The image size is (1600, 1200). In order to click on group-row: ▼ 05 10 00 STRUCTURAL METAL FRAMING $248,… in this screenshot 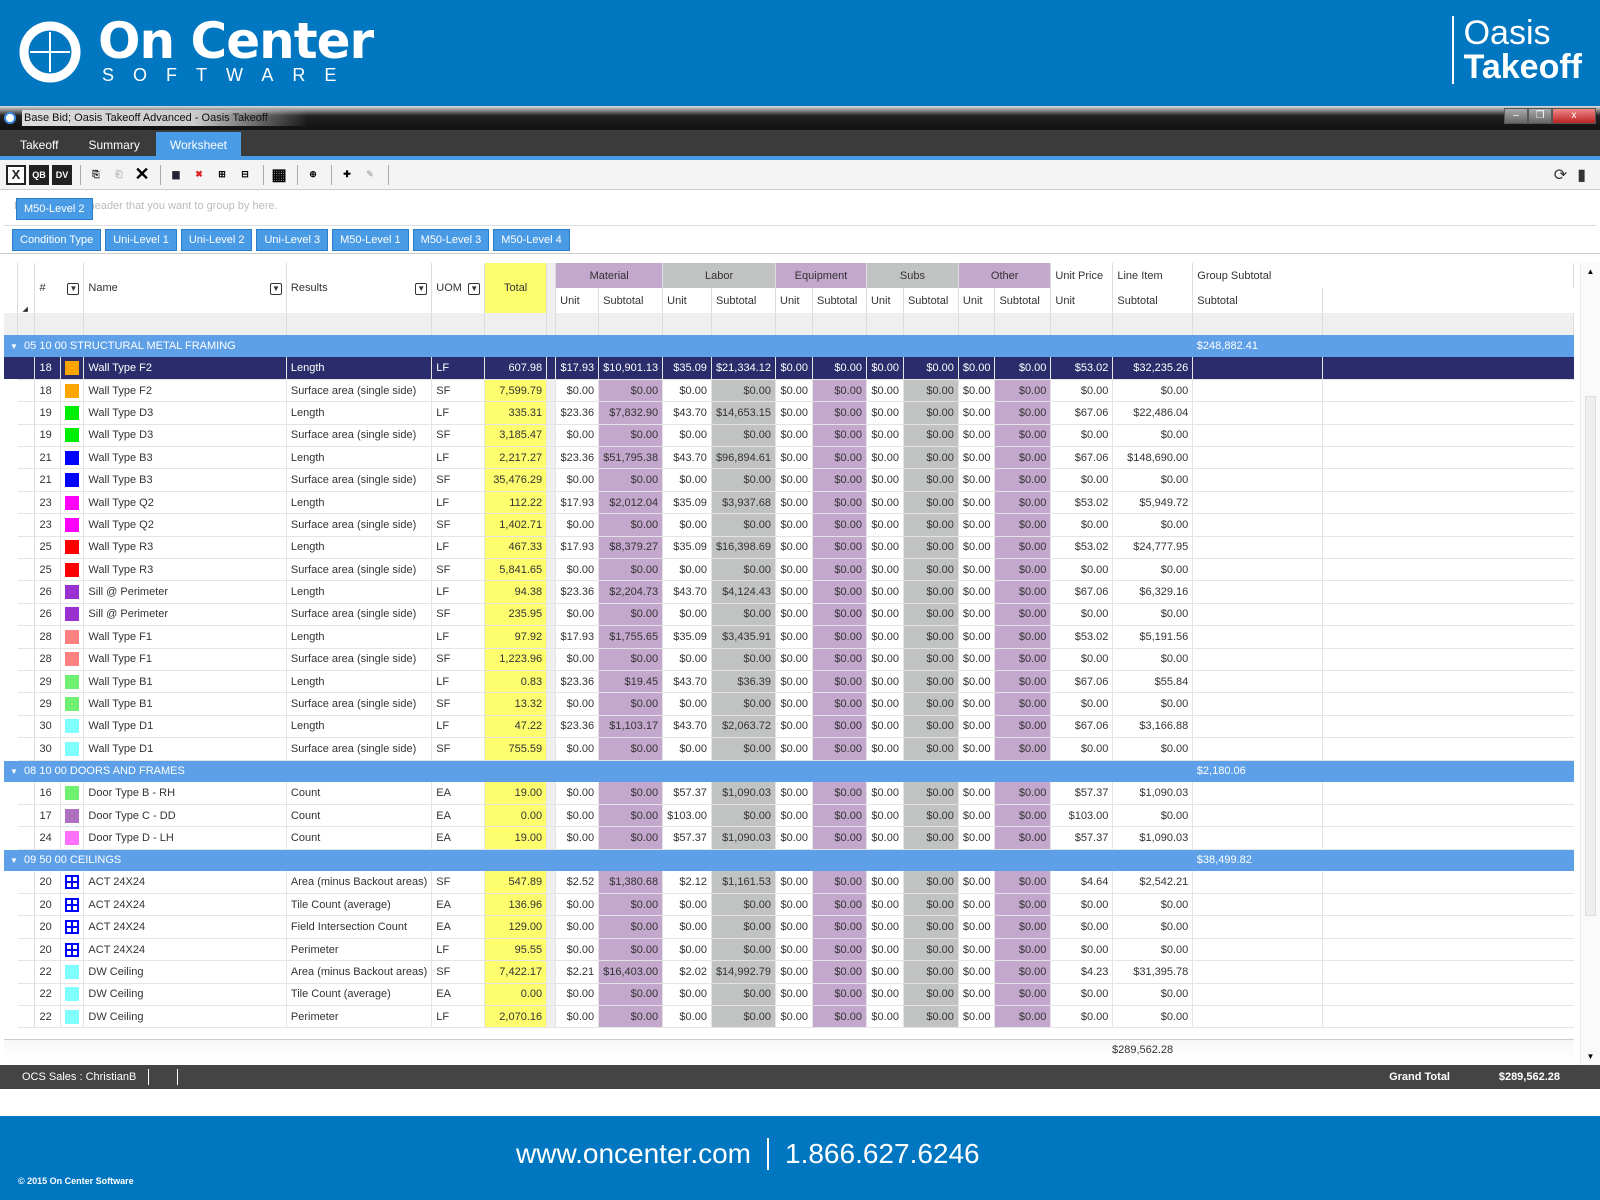, I will do `click(789, 346)`.